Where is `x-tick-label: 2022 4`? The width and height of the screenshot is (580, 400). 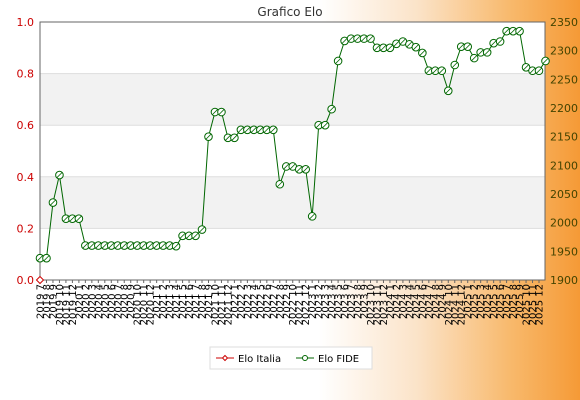
x-tick-label: 2022 4 is located at coordinates (254, 301).